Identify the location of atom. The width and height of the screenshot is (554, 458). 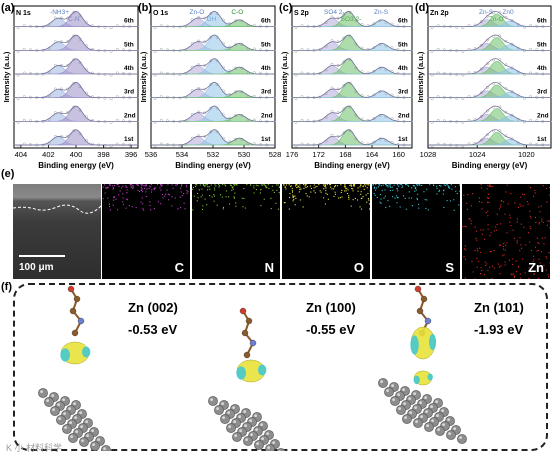
(71, 289).